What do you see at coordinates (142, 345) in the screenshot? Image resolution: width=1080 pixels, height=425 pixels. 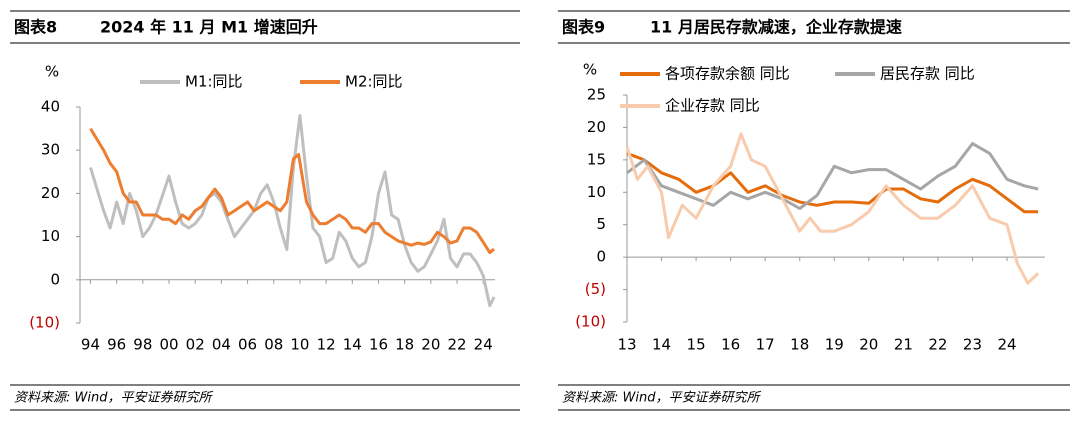 I see `x-tick-label: 98` at bounding box center [142, 345].